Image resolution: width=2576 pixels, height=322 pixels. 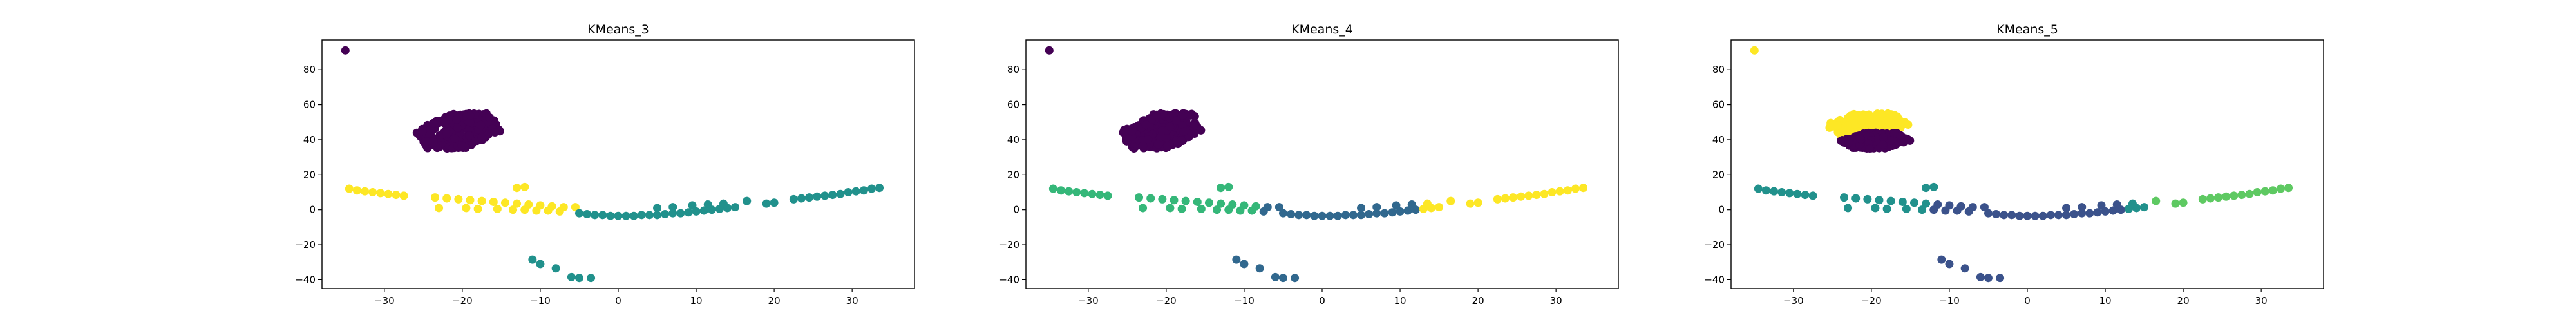 What do you see at coordinates (1013, 175) in the screenshot?
I see `y-tick-label: 20` at bounding box center [1013, 175].